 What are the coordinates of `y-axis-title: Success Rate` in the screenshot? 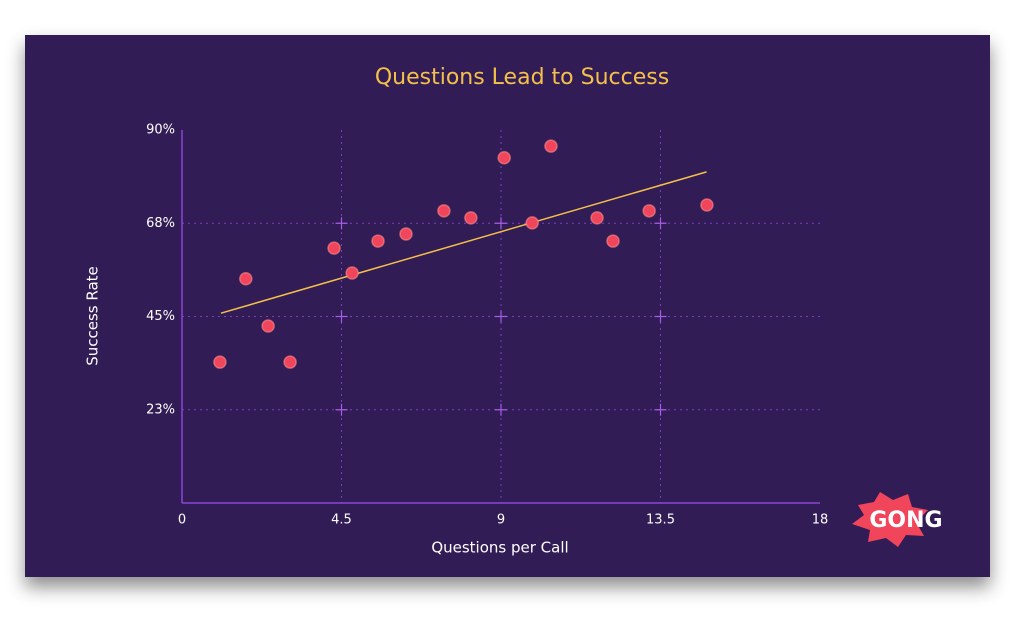 It's located at (93, 316).